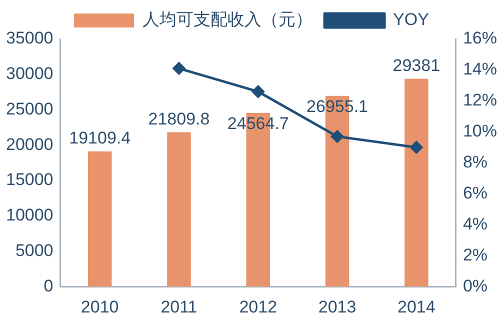  What do you see at coordinates (480, 38) in the screenshot?
I see `y2-tick-label: 16%` at bounding box center [480, 38].